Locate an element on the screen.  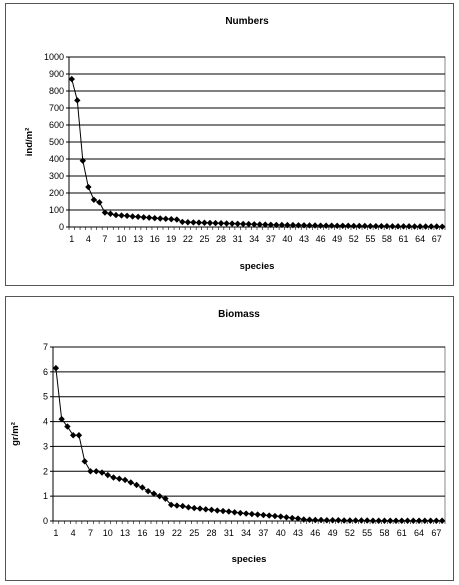
chart-1-y-tick-label: 200 is located at coordinates (56, 193).